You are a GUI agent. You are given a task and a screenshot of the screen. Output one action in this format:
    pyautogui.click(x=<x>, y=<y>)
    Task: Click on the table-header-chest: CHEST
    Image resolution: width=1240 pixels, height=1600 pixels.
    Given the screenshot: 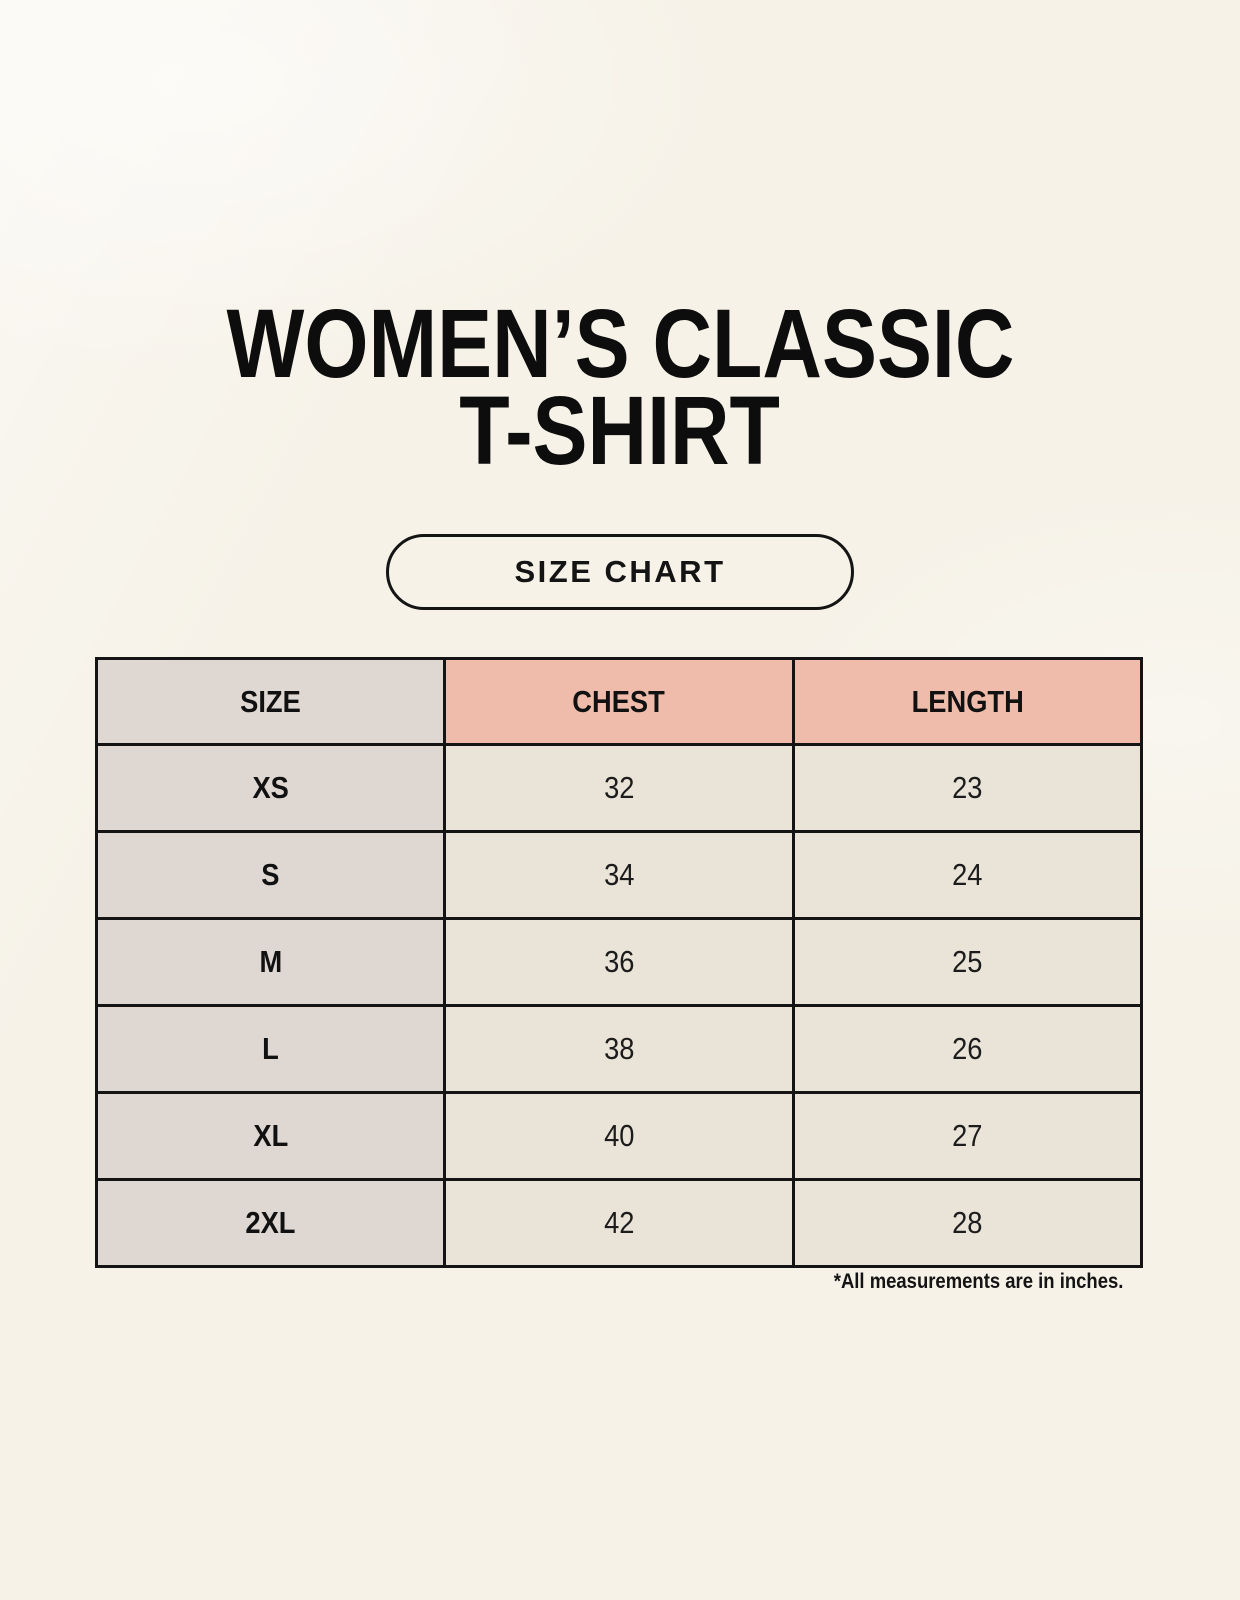 What is the action you would take?
    pyautogui.click(x=619, y=701)
    